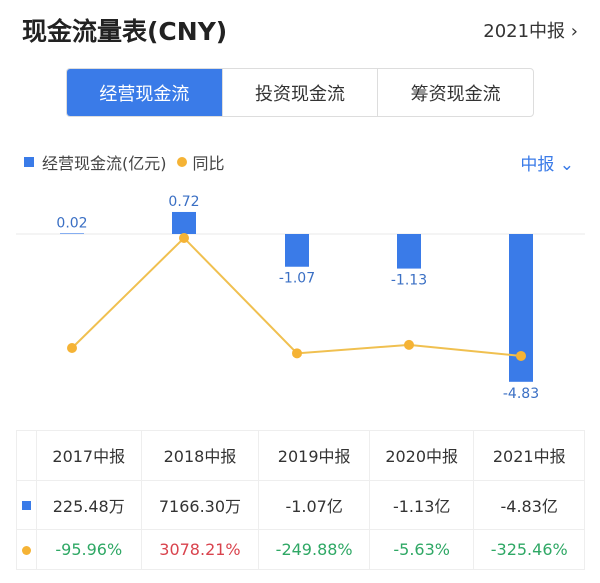  Describe the element at coordinates (89, 549) in the screenshot. I see `yoy-cell: -95.96%` at that location.